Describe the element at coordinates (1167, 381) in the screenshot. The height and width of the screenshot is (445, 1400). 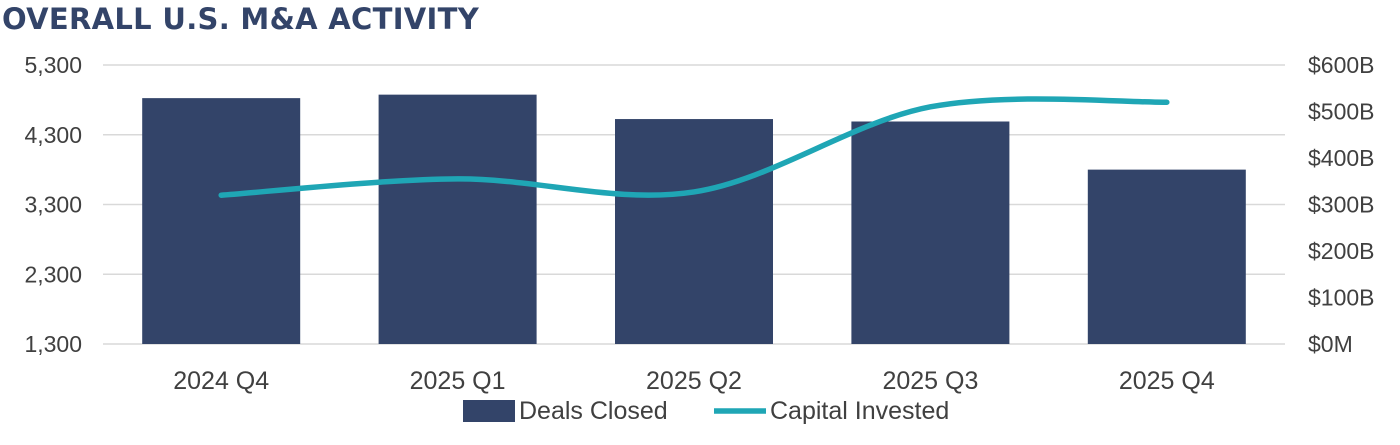
I see `category-label: 2025 Q4` at that location.